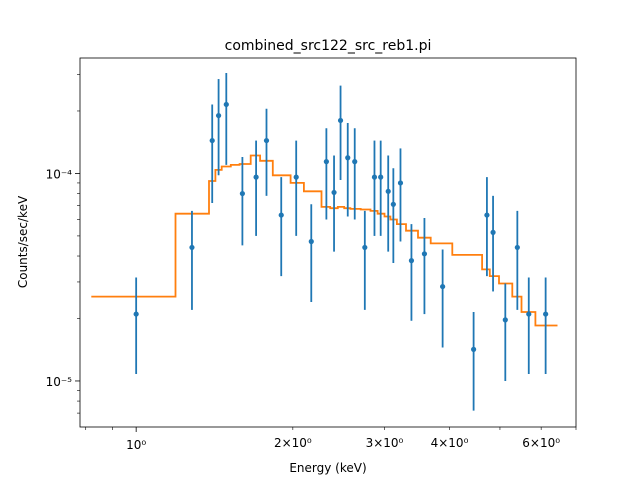 The image size is (640, 480). Describe the element at coordinates (59, 382) in the screenshot. I see `y-tick-label: 10⁻⁵` at that location.